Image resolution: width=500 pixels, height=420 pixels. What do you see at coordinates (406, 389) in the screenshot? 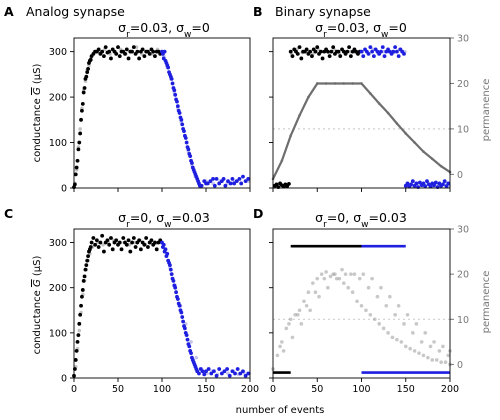
I see `panel-d-x-tick-label: 150` at bounding box center [406, 389].